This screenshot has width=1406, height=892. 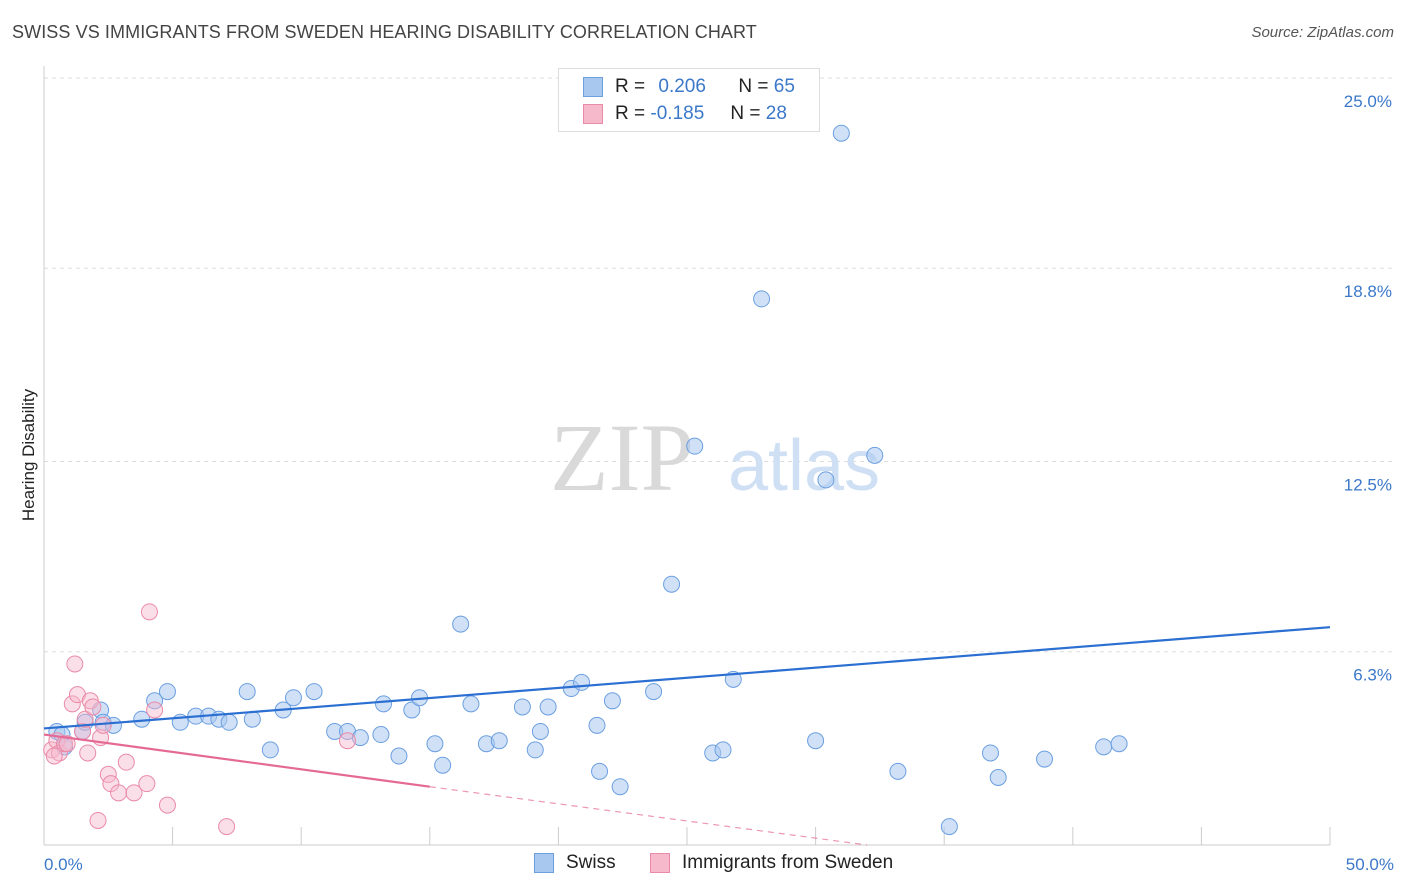 I want to click on sweden-trend-line, so click(x=236, y=760).